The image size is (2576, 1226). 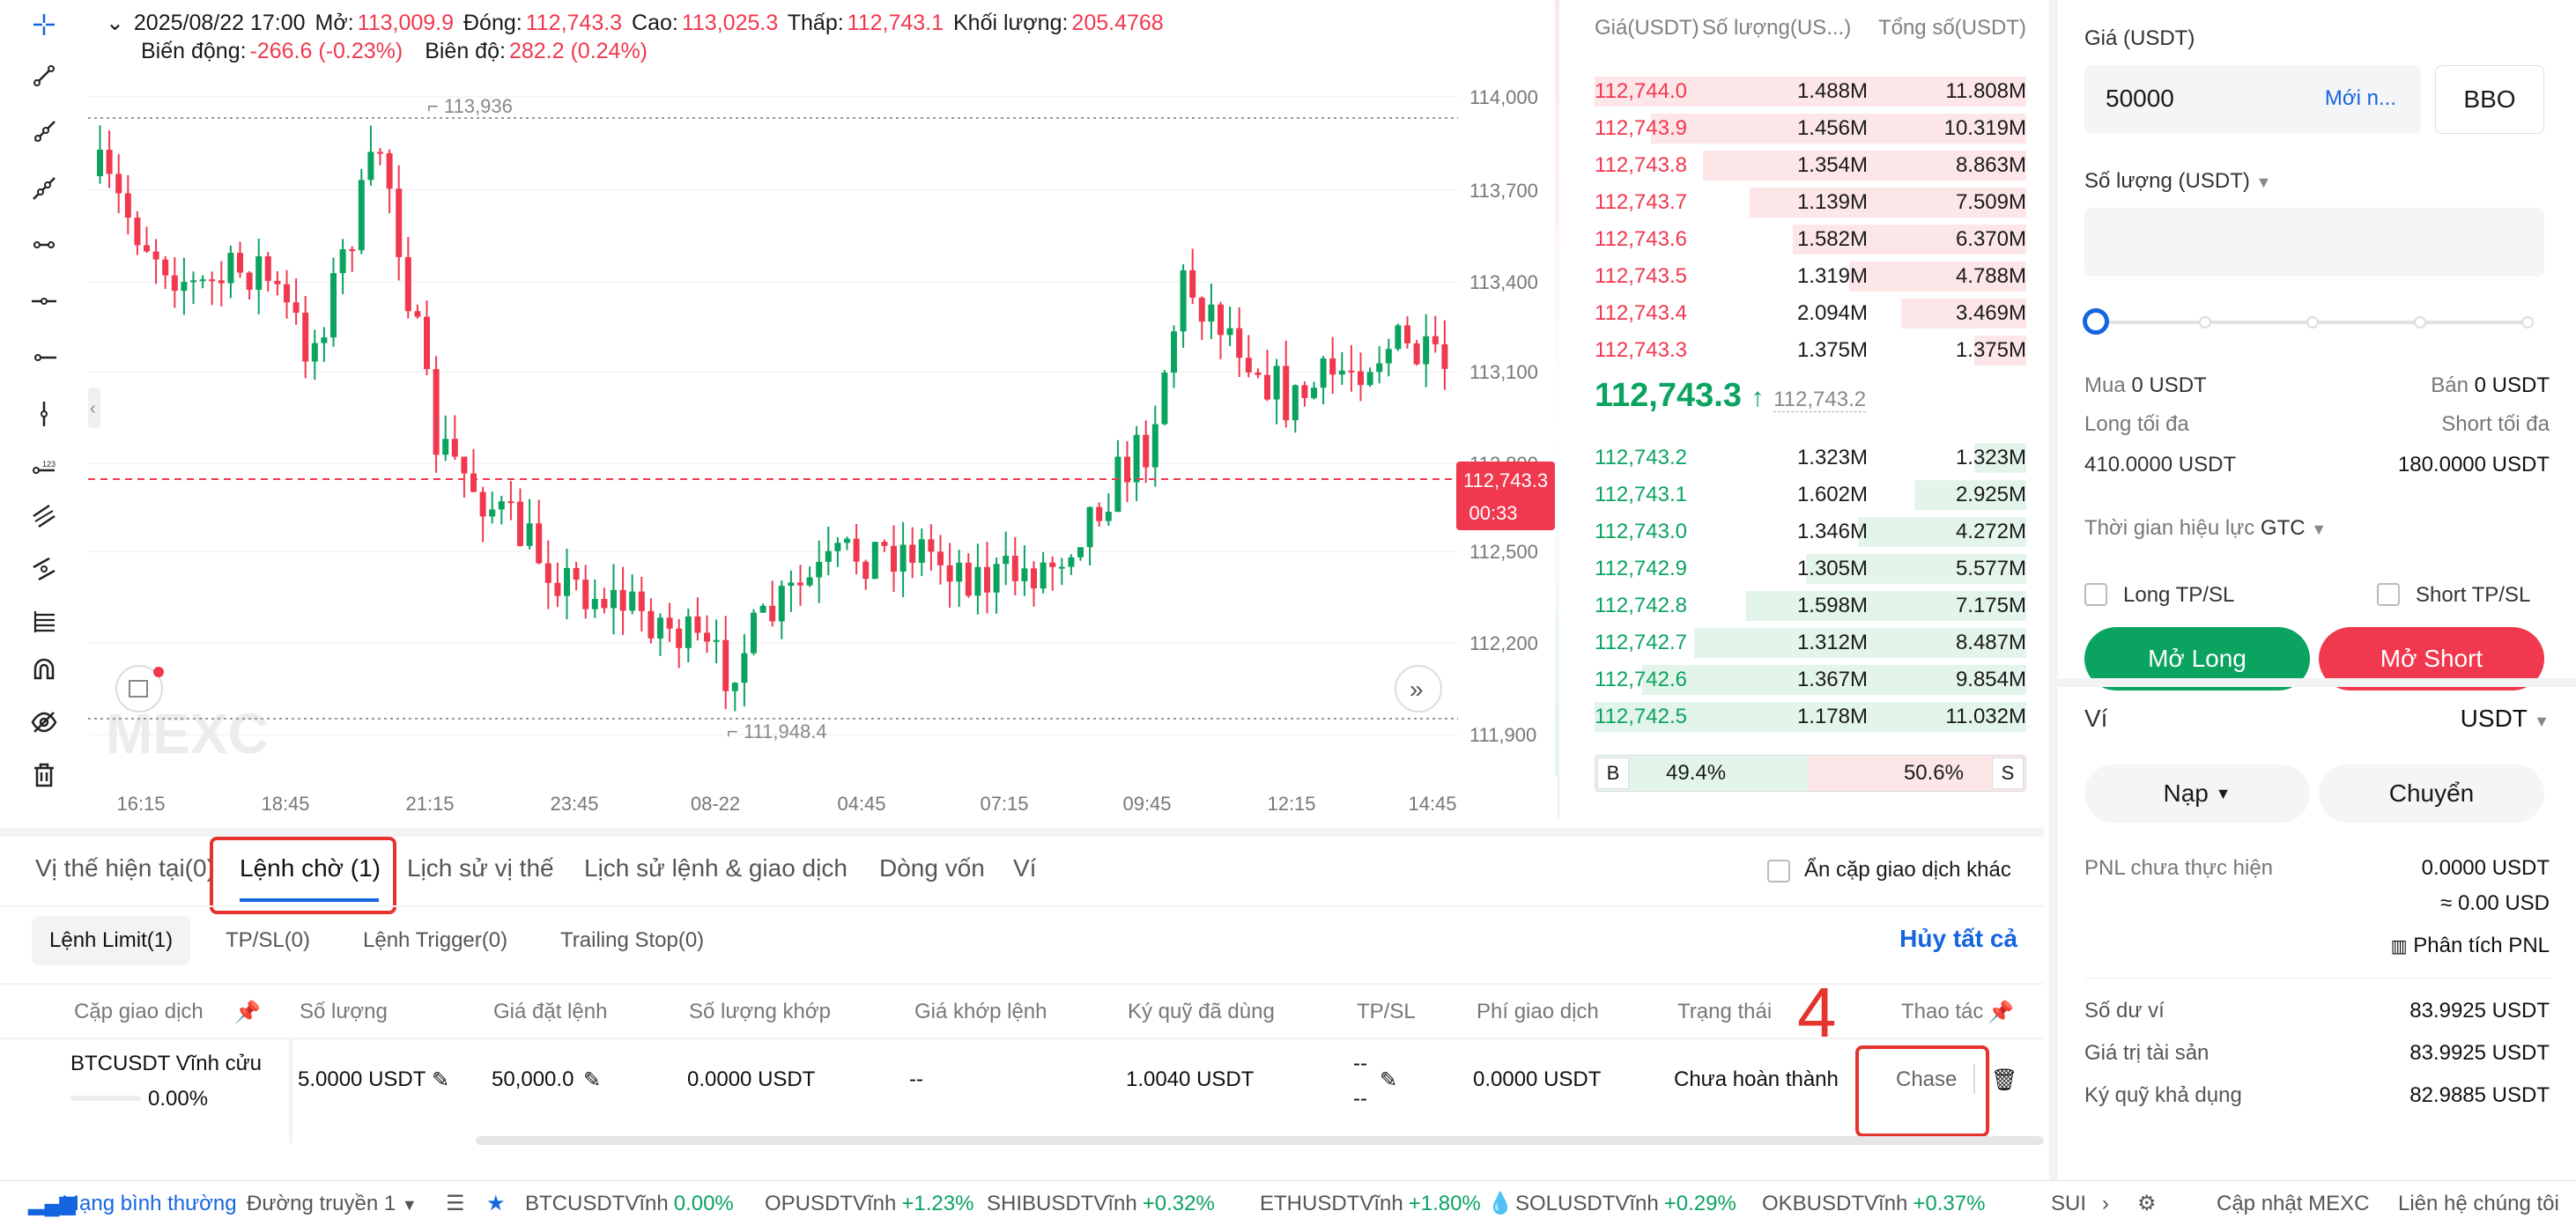 I want to click on trend-line-icon, so click(x=44, y=75).